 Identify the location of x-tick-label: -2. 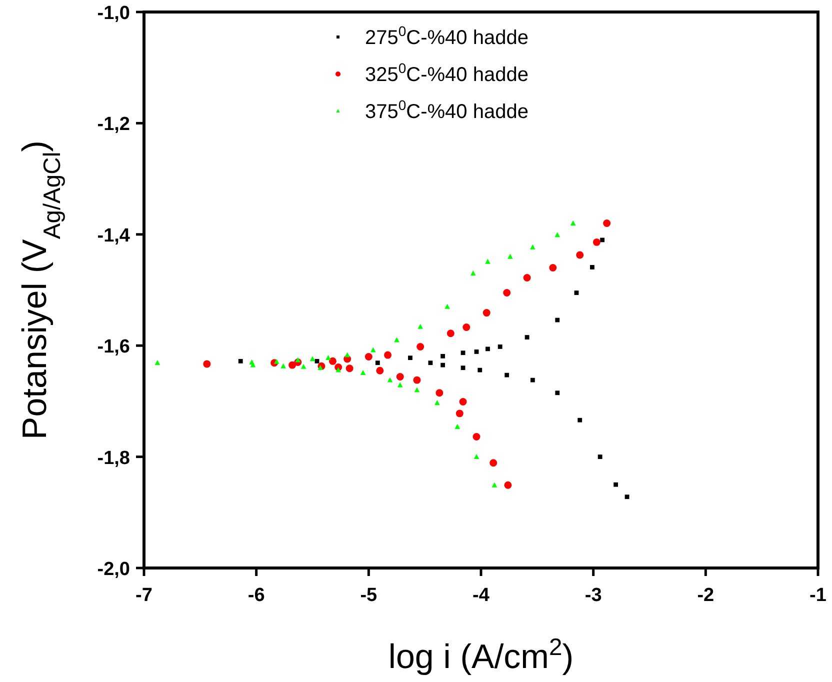
(705, 595).